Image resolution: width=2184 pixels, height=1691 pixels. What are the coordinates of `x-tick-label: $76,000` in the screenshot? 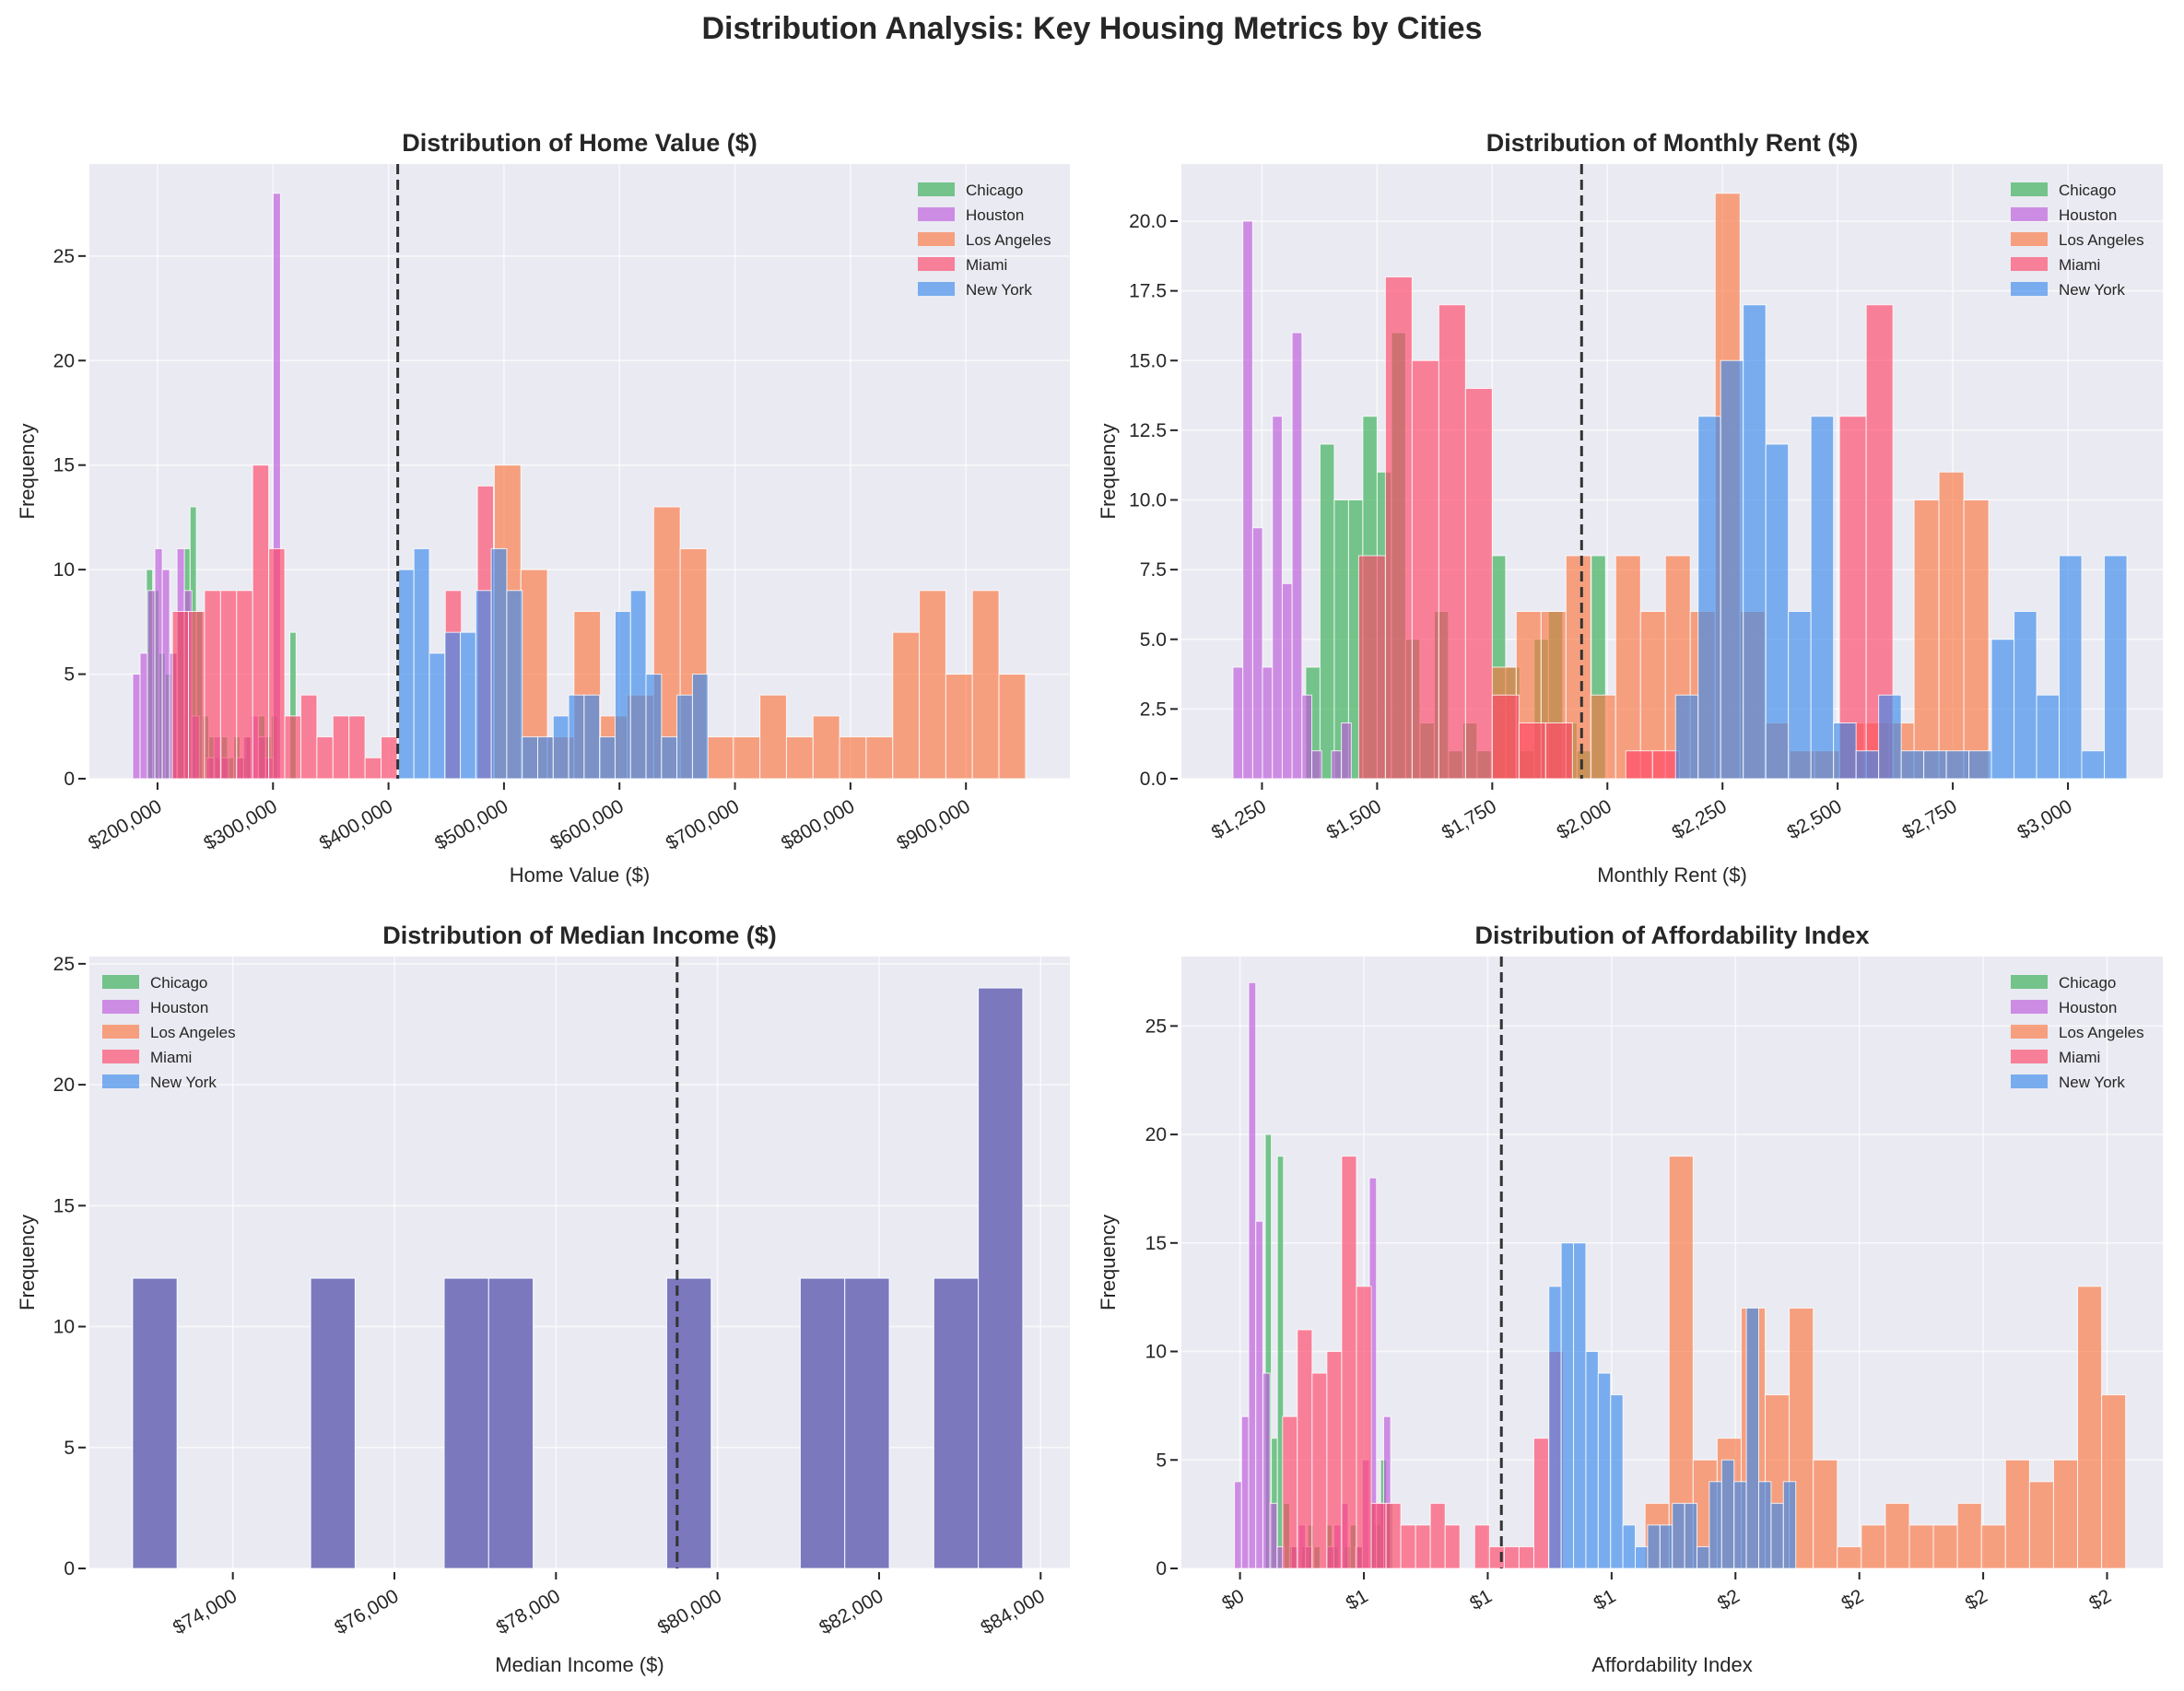 It's located at (366, 1611).